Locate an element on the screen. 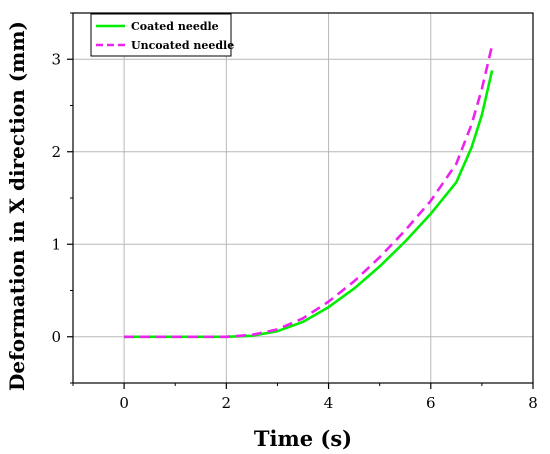 This screenshot has width=550, height=454. y-tick-label-3: 3 is located at coordinates (56, 59).